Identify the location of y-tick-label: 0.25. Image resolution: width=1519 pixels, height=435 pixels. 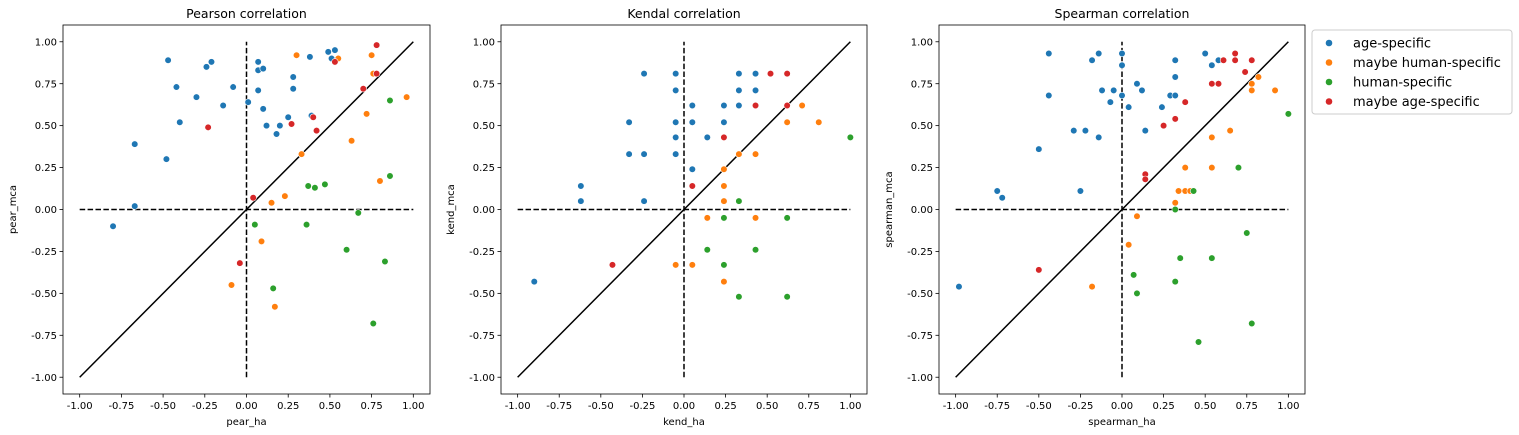
(922, 168).